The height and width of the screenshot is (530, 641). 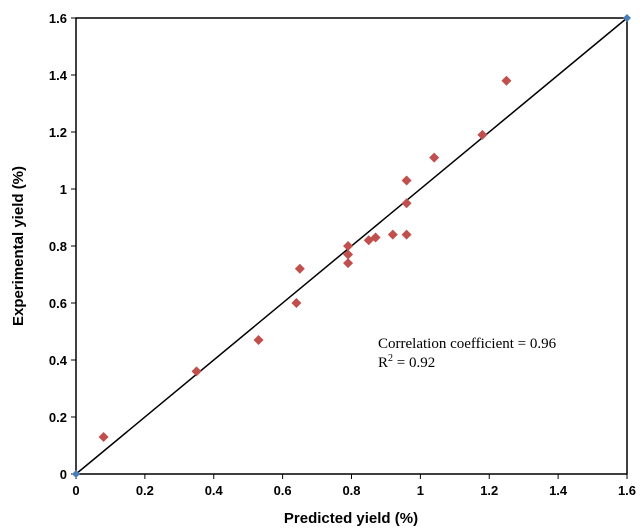 I want to click on y-tick-label: 1.4, so click(x=58, y=75).